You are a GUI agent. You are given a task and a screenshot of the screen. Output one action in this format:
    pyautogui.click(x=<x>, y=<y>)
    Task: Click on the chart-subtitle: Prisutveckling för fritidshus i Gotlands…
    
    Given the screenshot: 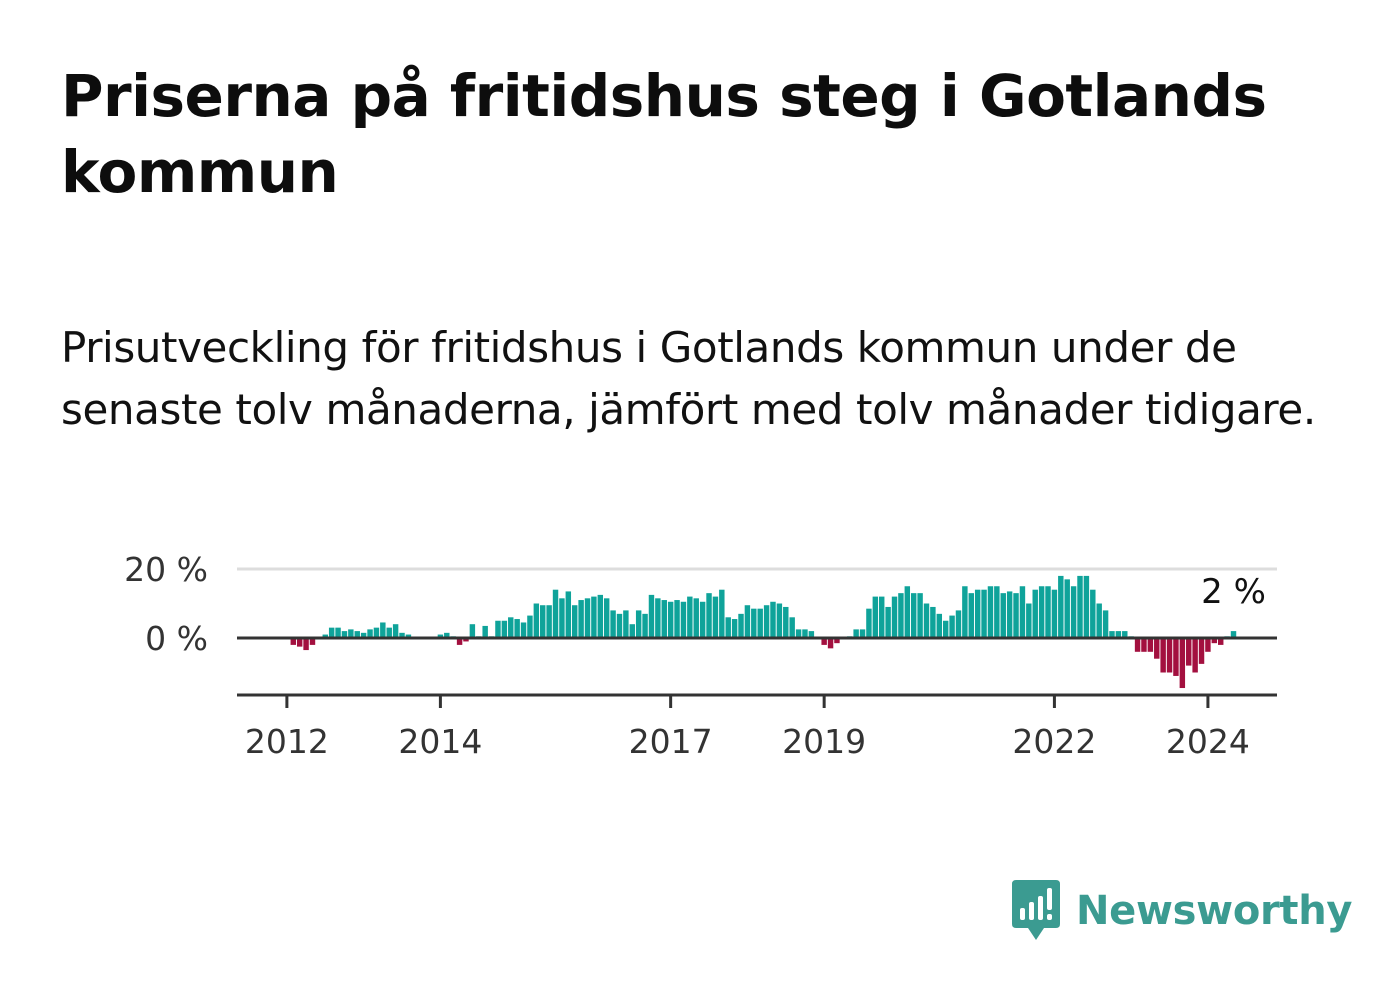 What is the action you would take?
    pyautogui.click(x=688, y=378)
    